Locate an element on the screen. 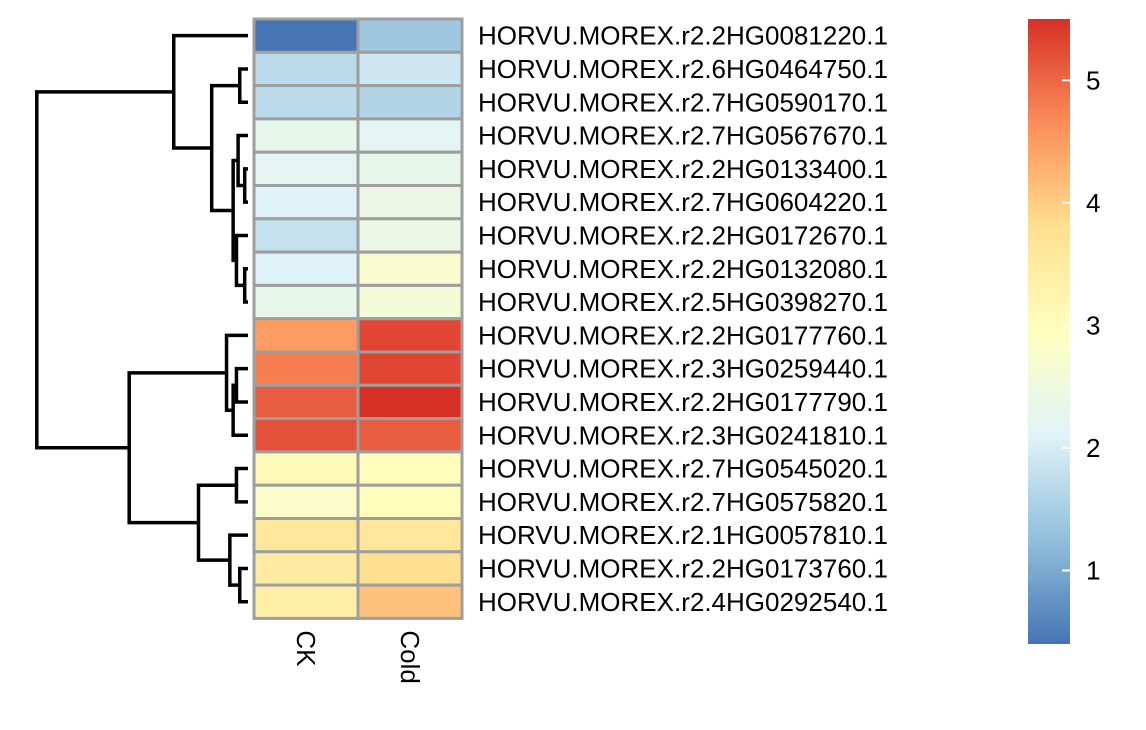  column-labels: CK Cold is located at coordinates (358, 656).